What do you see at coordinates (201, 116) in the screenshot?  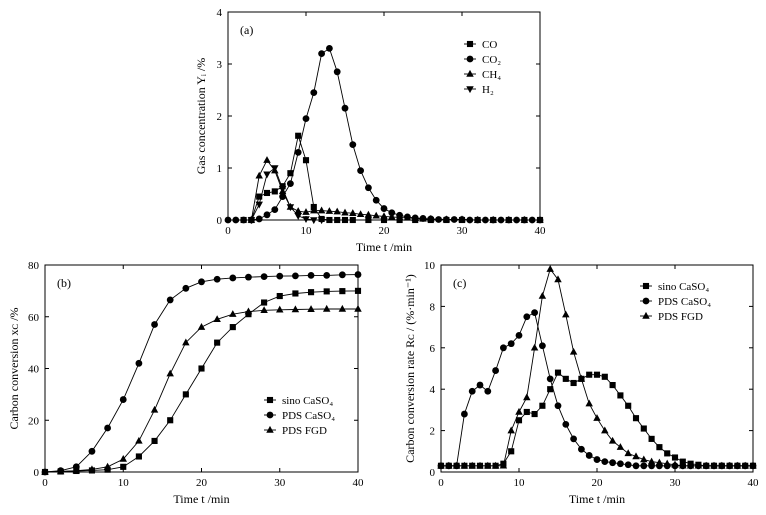 I see `y-axis-label: Gas concentration Yᵢ /%` at bounding box center [201, 116].